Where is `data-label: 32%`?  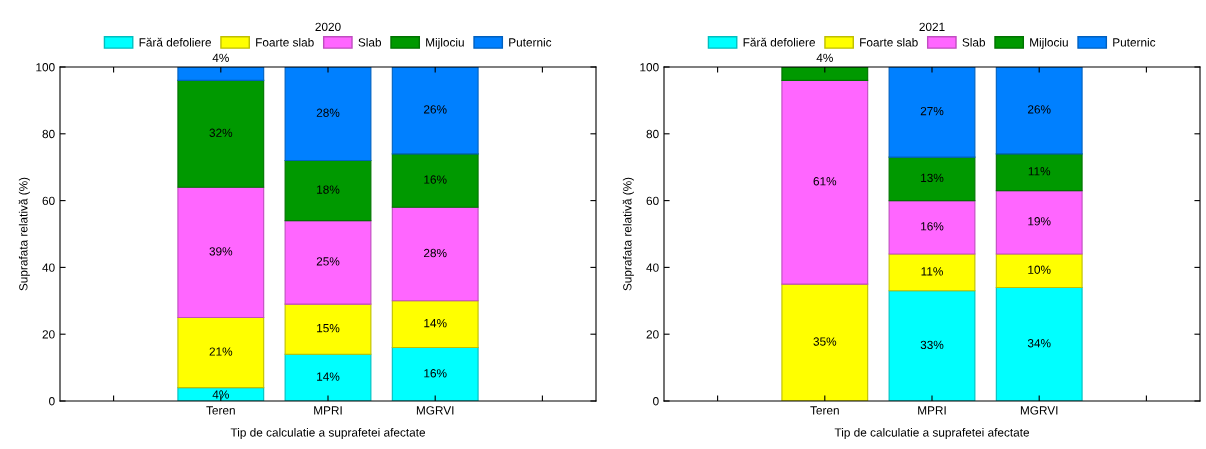 data-label: 32% is located at coordinates (221, 132).